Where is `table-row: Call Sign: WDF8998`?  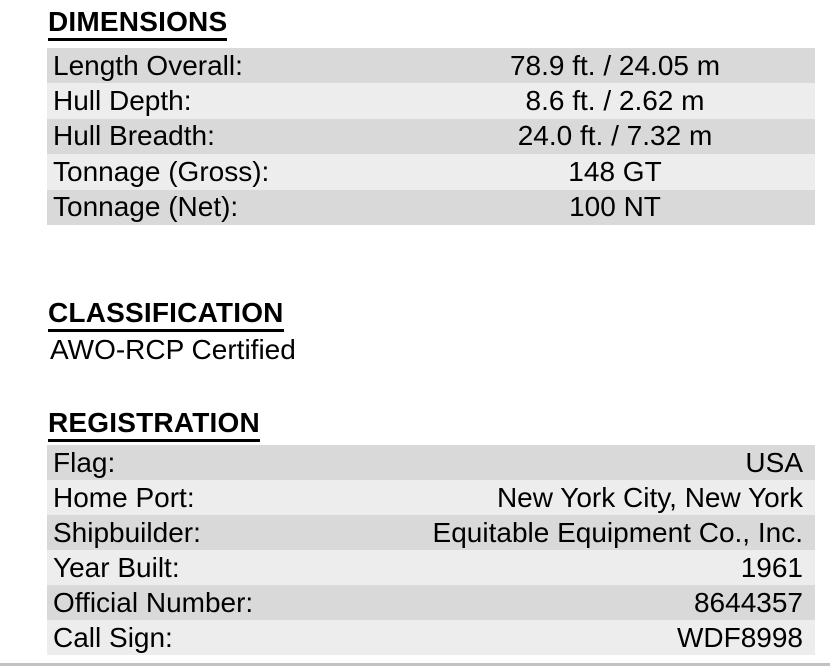
table-row: Call Sign: WDF8998 is located at coordinates (431, 637).